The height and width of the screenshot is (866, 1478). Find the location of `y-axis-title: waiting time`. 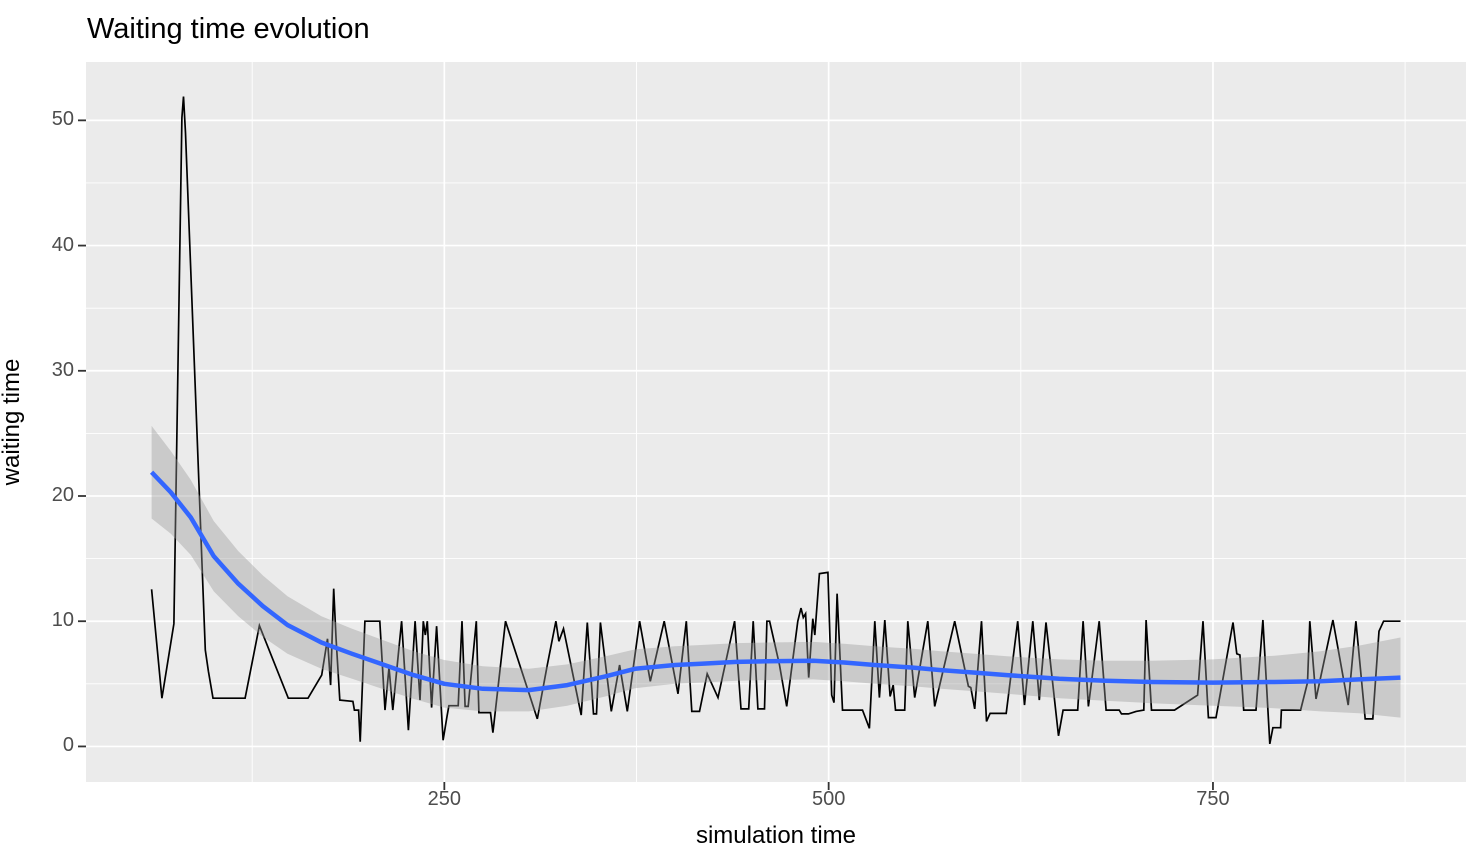

y-axis-title: waiting time is located at coordinates (12, 422).